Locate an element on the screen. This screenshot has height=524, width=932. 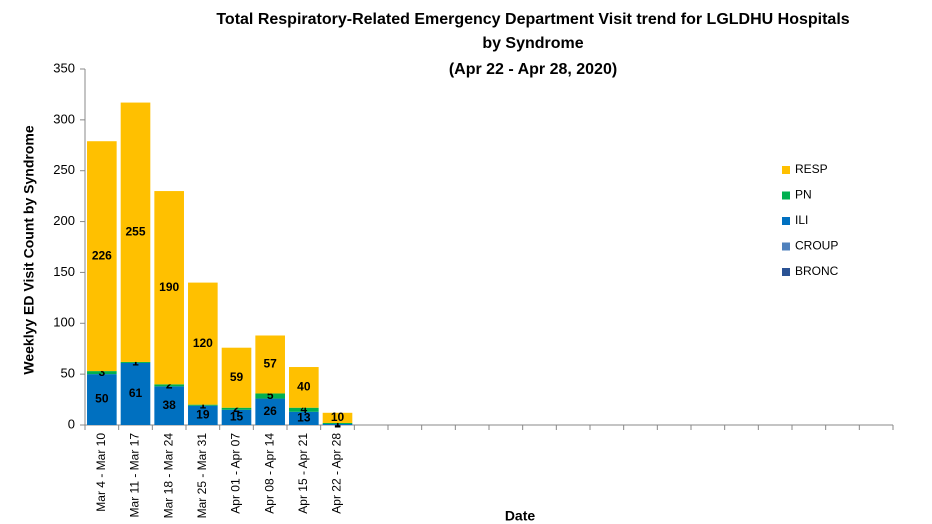
chart-title: by Syndrome is located at coordinates (532, 43).